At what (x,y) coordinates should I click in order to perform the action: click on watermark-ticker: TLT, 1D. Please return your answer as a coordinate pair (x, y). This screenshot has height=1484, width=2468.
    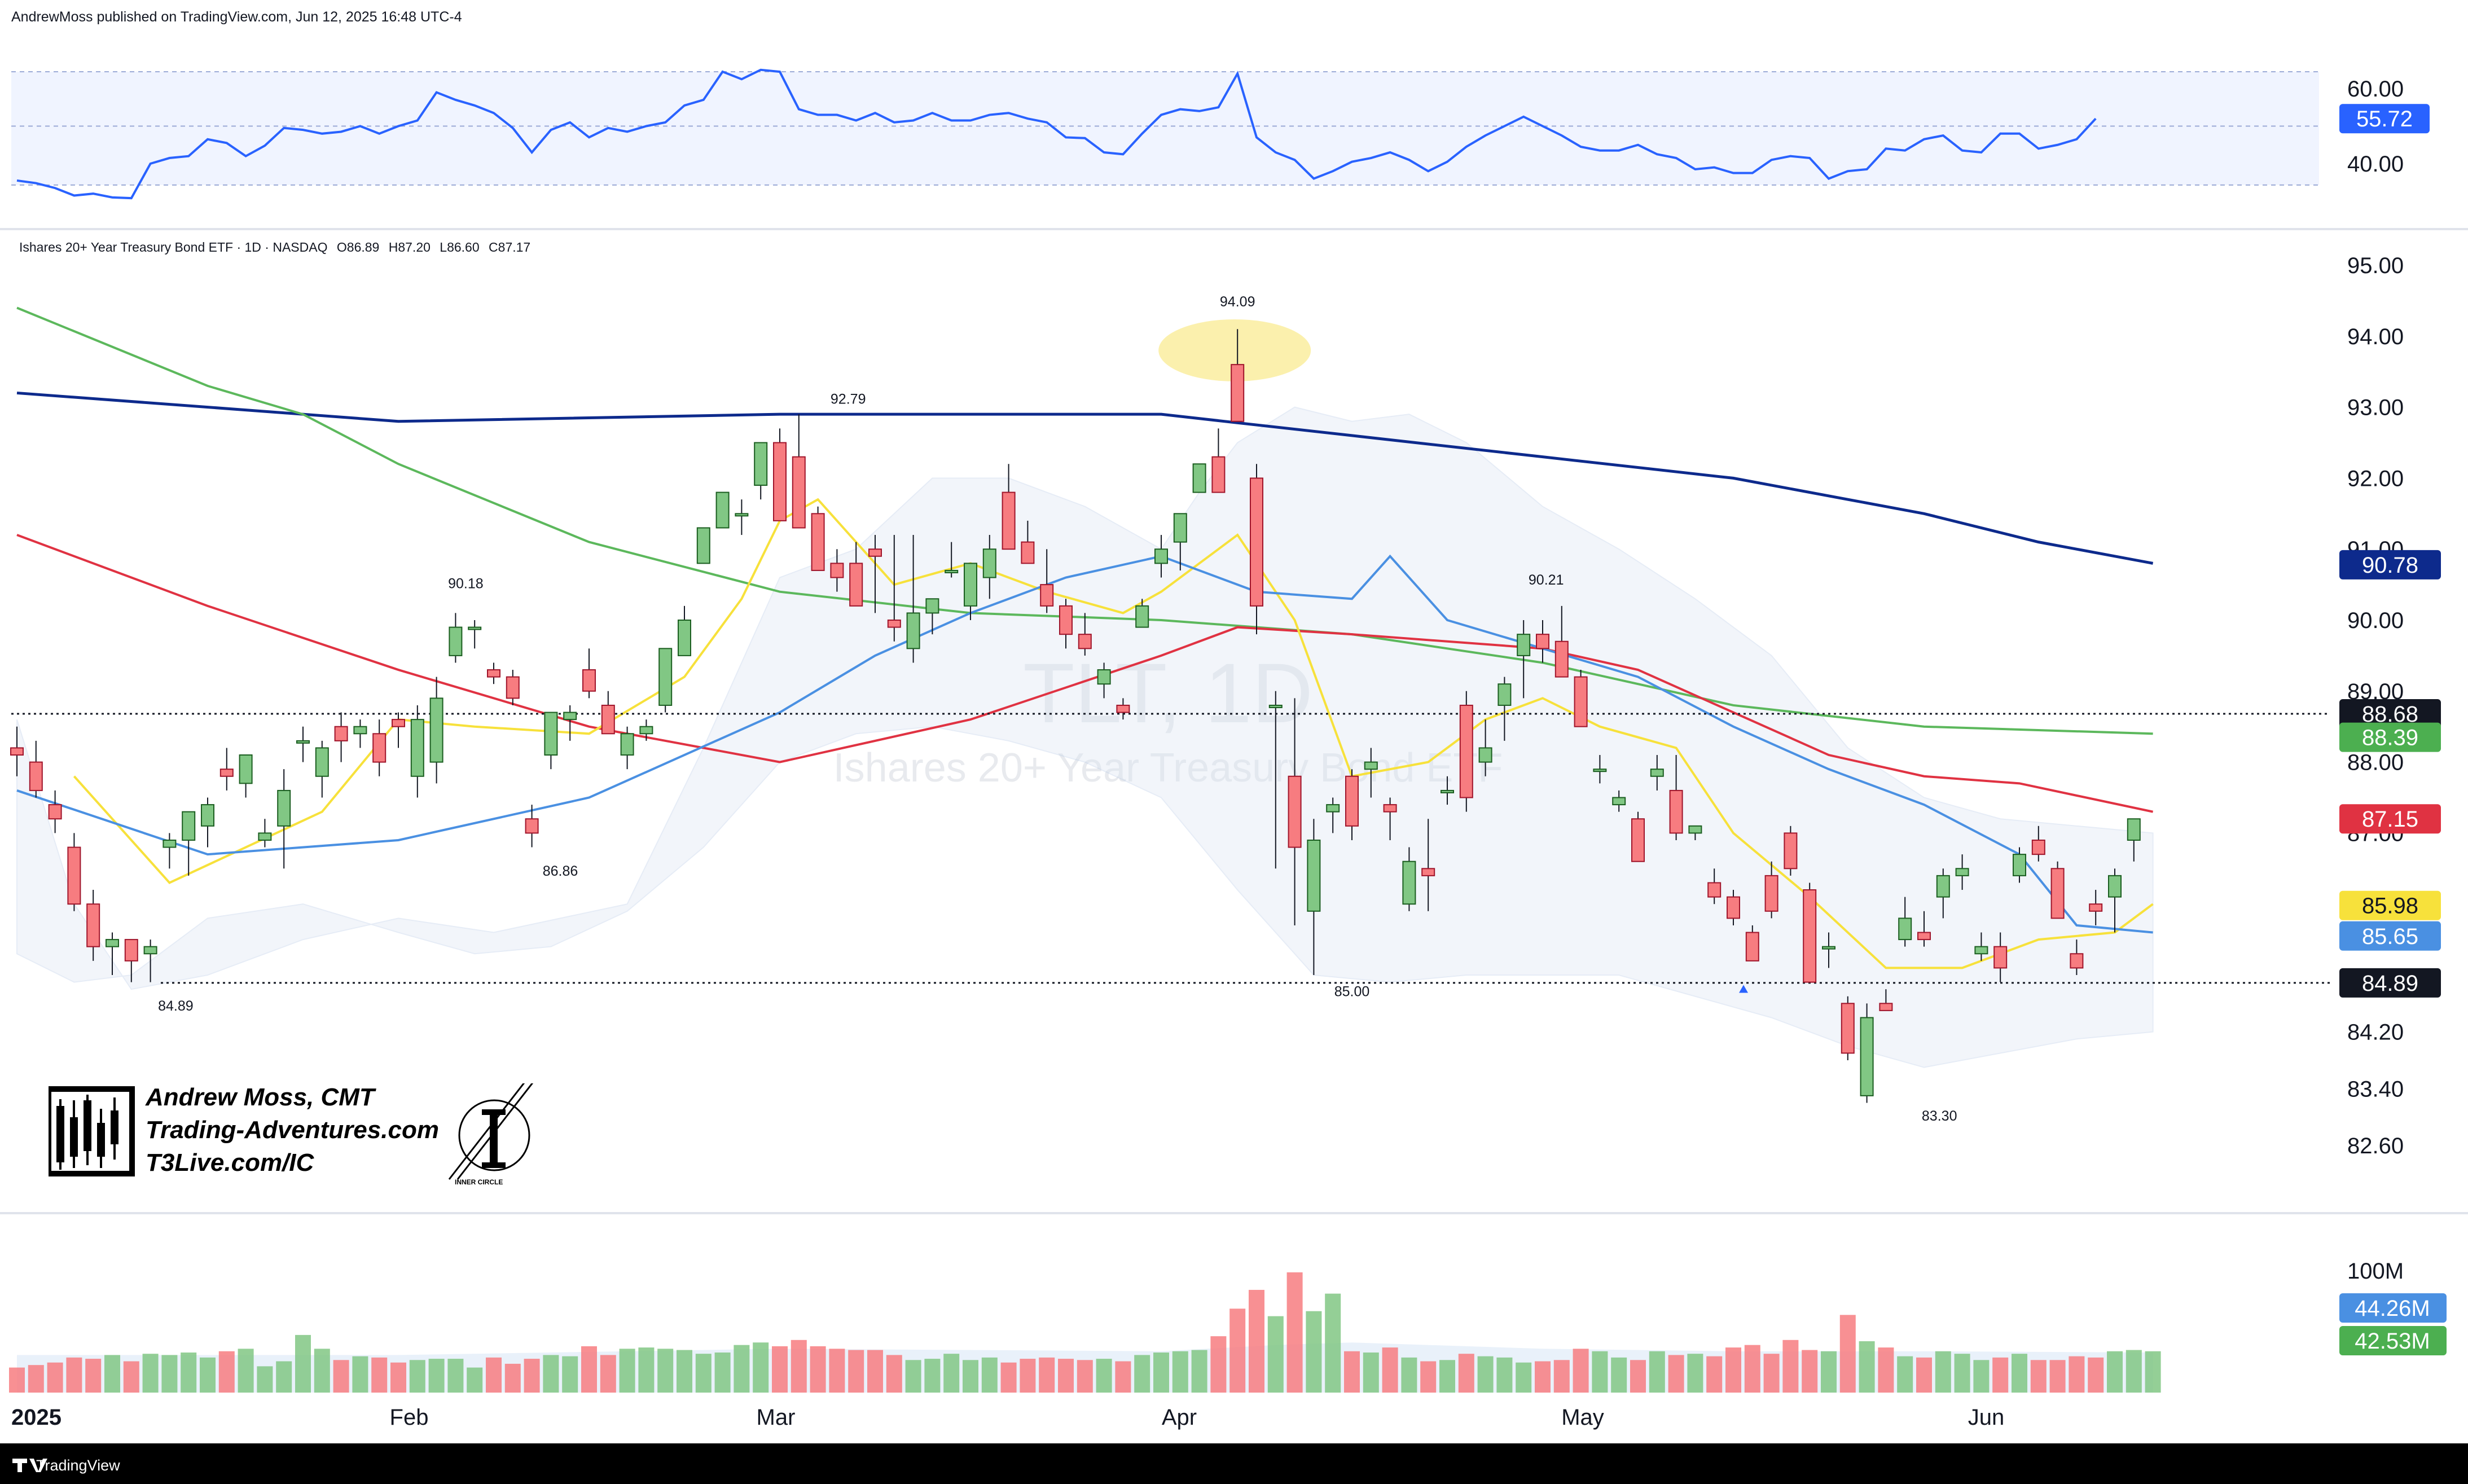
    Looking at the image, I should click on (1168, 693).